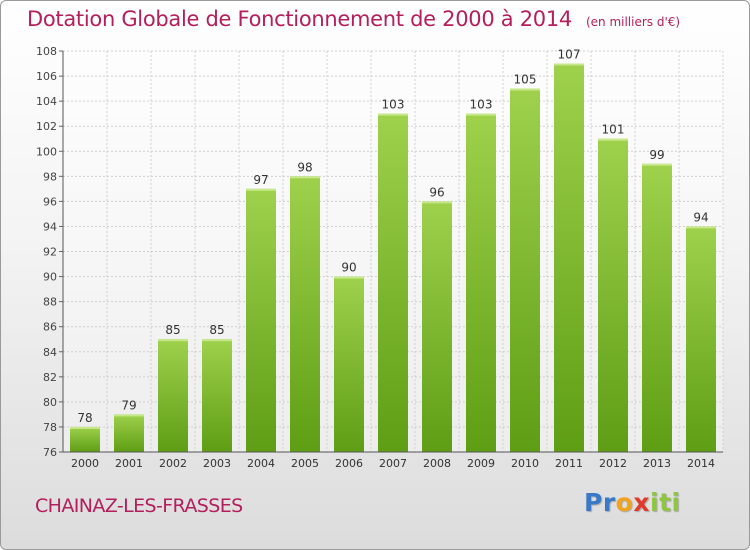 The width and height of the screenshot is (750, 550). What do you see at coordinates (525, 463) in the screenshot?
I see `x-tick-label: 2010` at bounding box center [525, 463].